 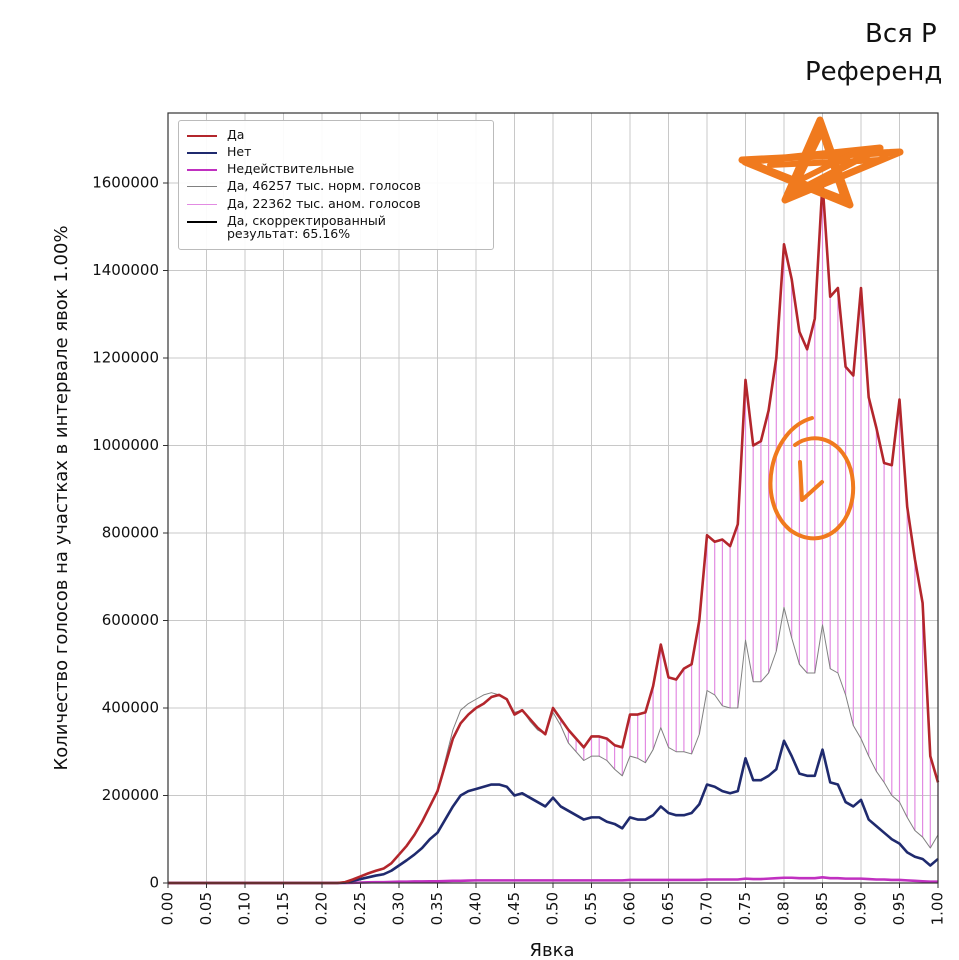 I want to click on legend-label: Нет, so click(x=239, y=152).